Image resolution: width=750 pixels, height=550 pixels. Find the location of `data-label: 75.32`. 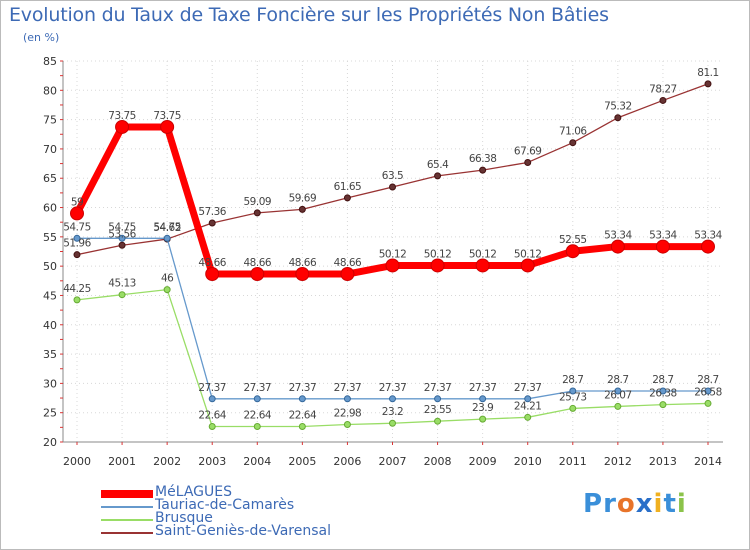

data-label: 75.32 is located at coordinates (618, 107).